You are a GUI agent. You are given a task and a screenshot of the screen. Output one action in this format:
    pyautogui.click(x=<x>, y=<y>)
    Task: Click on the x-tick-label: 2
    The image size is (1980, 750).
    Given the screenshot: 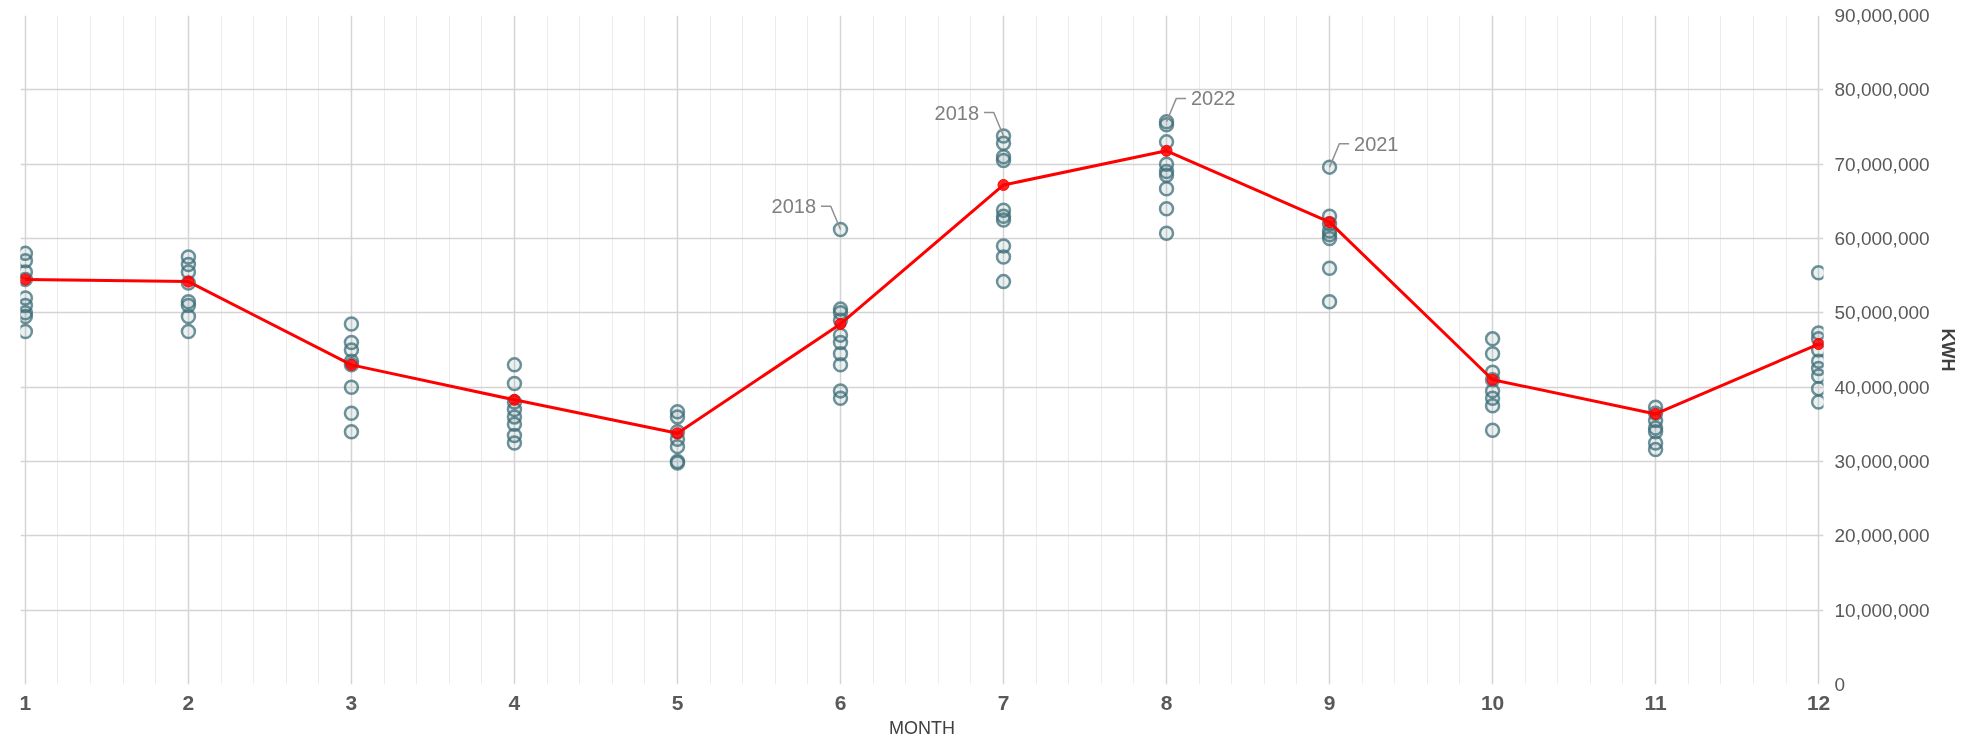 What is the action you would take?
    pyautogui.click(x=188, y=702)
    